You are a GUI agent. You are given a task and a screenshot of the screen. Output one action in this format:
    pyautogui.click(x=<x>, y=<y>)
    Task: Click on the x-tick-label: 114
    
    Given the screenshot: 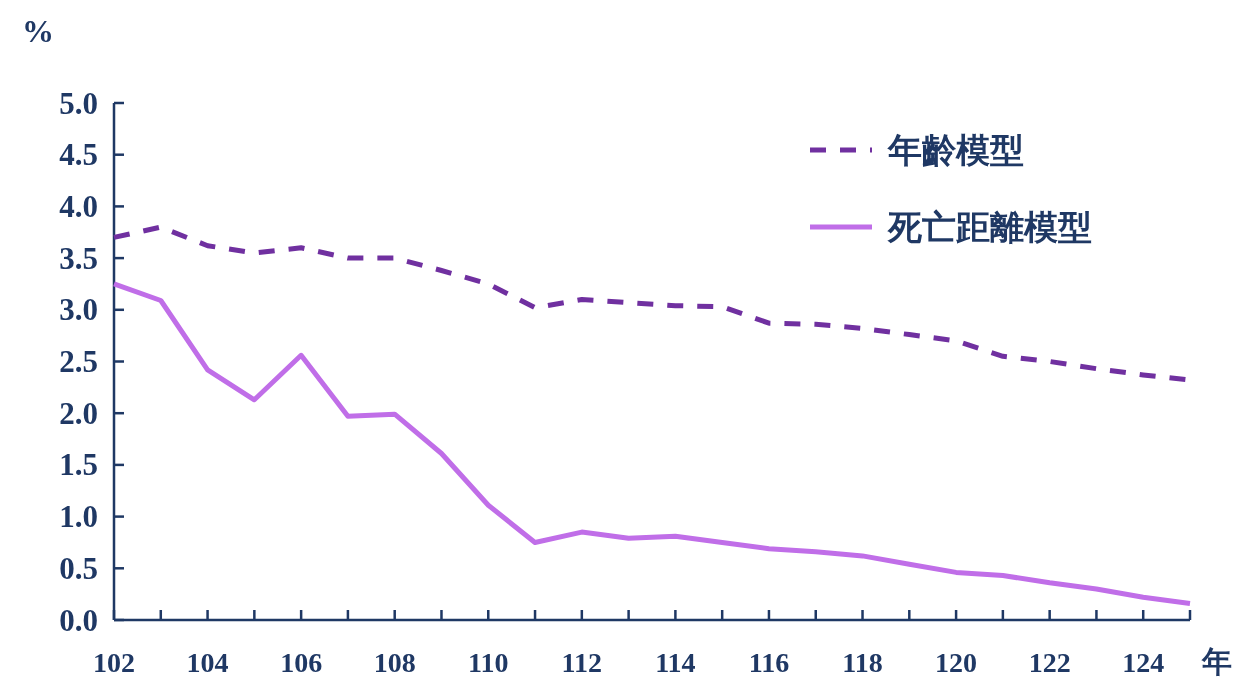 What is the action you would take?
    pyautogui.click(x=675, y=662)
    